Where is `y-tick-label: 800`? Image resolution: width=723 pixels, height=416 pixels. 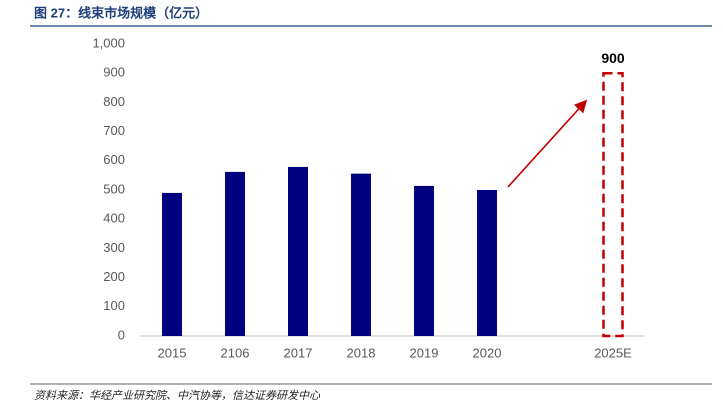
y-tick-label: 800 is located at coordinates (114, 101).